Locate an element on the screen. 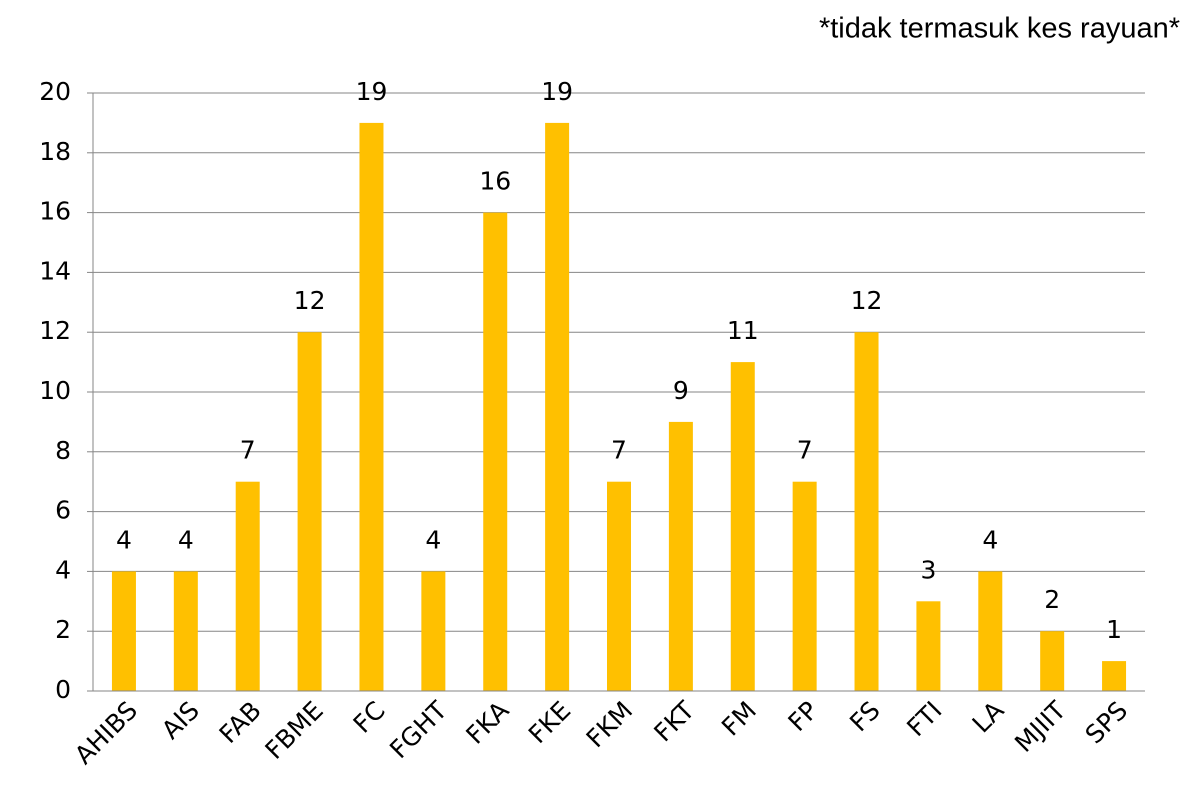 This screenshot has height=807, width=1196. x-tick-label: FS is located at coordinates (865, 717).